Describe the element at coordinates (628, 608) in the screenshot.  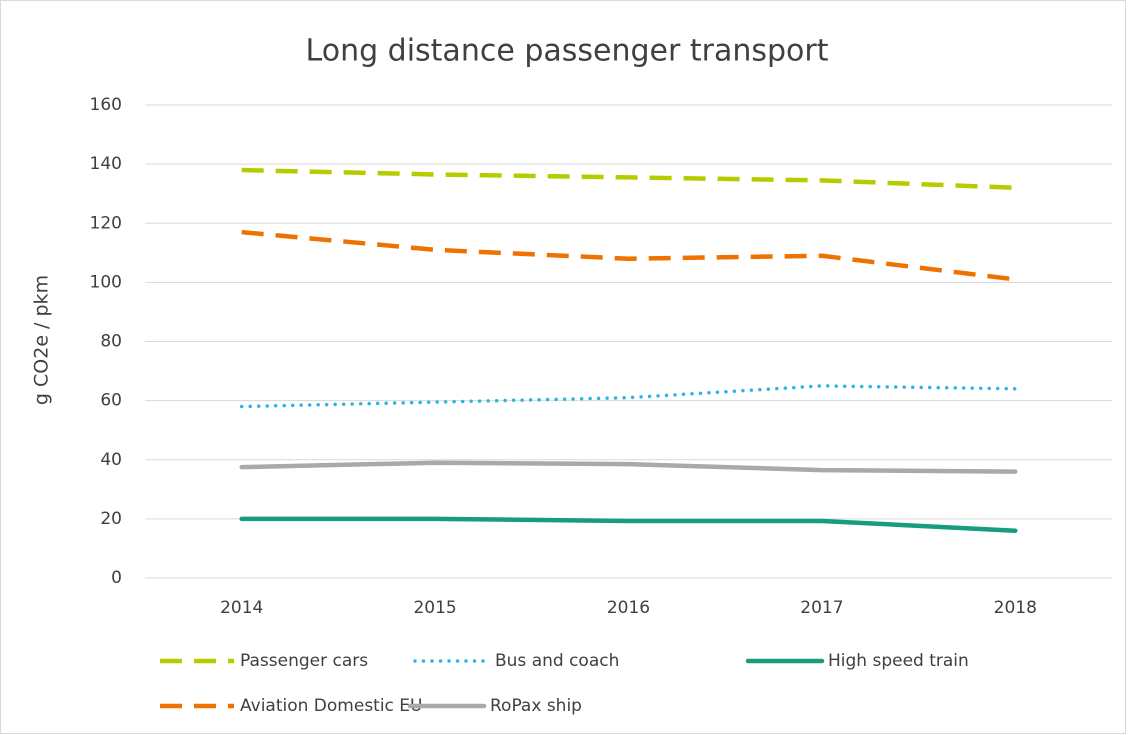
I see `x-tick-label: 2016` at that location.